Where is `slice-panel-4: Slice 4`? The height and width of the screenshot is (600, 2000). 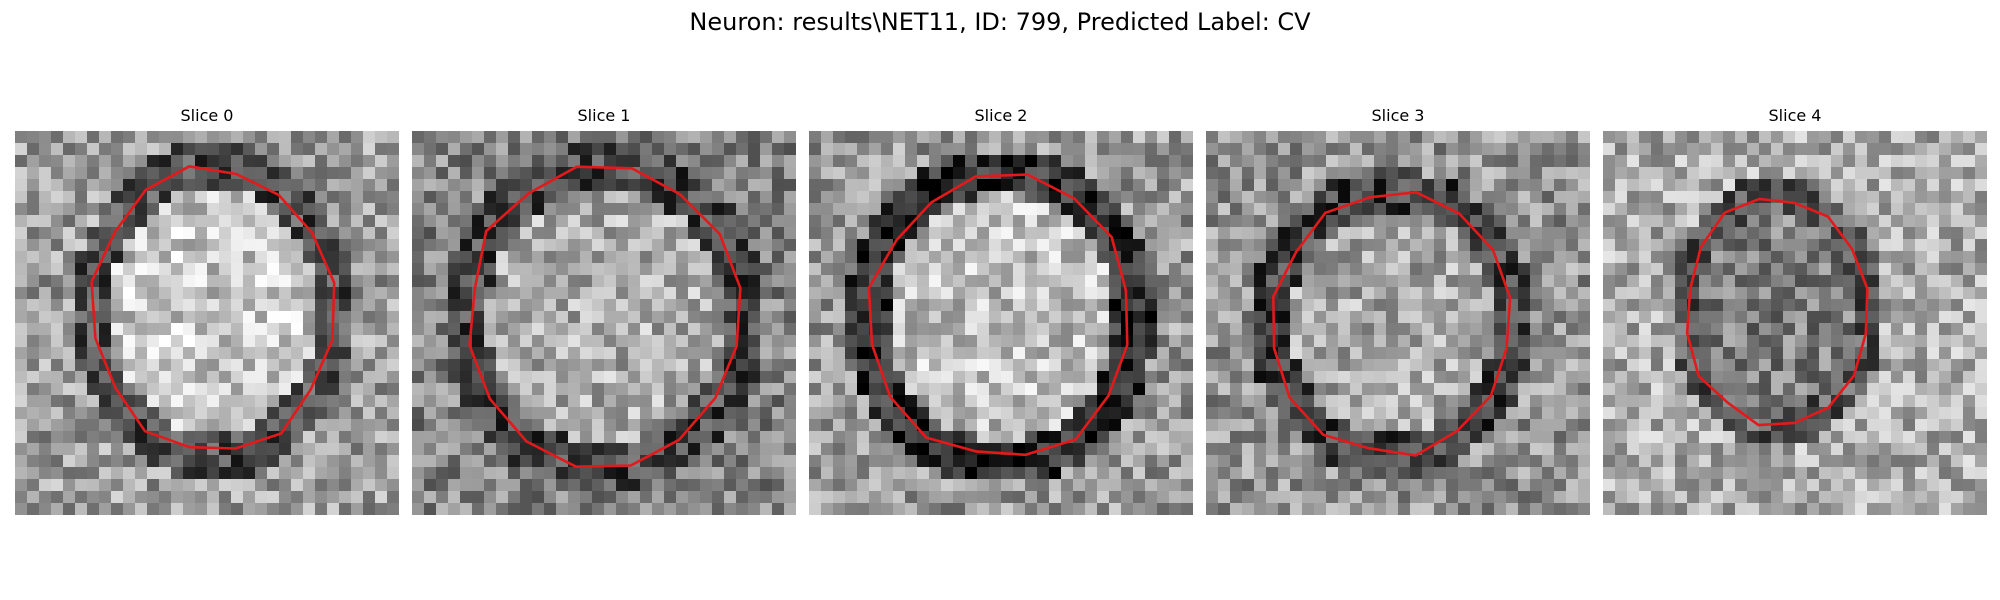 slice-panel-4: Slice 4 is located at coordinates (1795, 310).